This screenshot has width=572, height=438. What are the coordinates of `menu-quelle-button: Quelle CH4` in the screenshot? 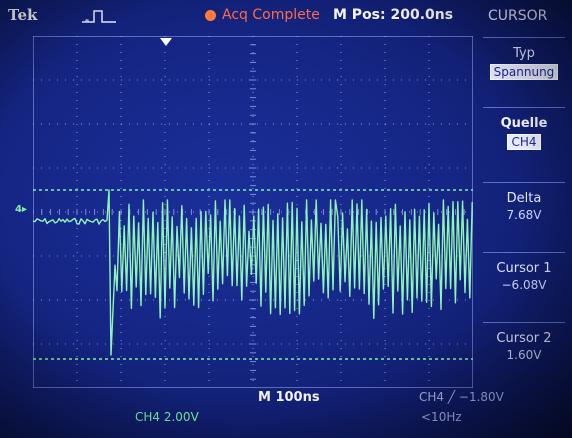 It's located at (524, 139).